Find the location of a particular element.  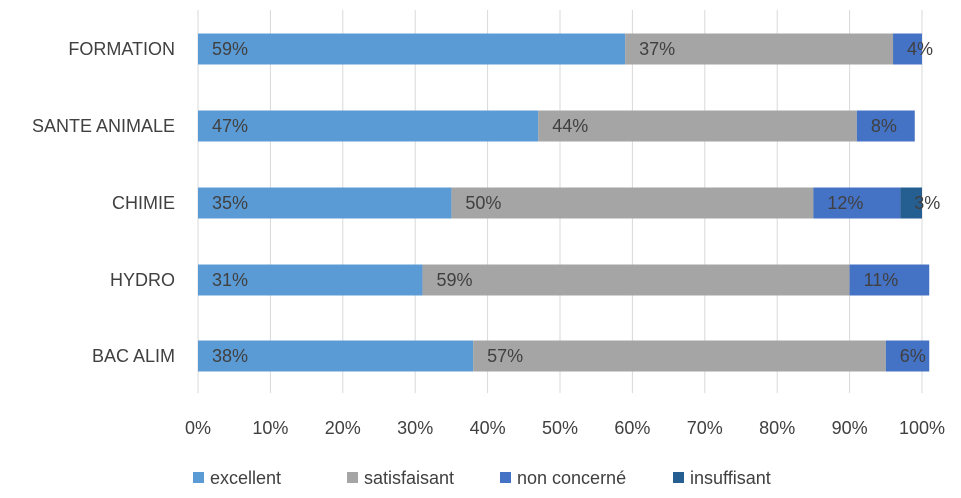

x-tick-label: 80% is located at coordinates (777, 428).